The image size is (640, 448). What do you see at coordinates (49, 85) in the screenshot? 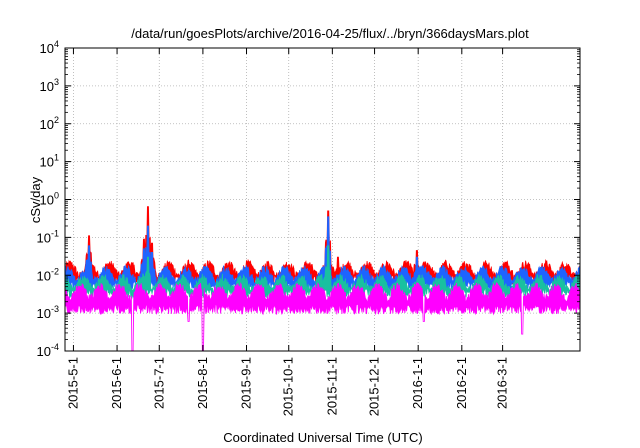
I see `y-tick-label: 10³` at bounding box center [49, 85].